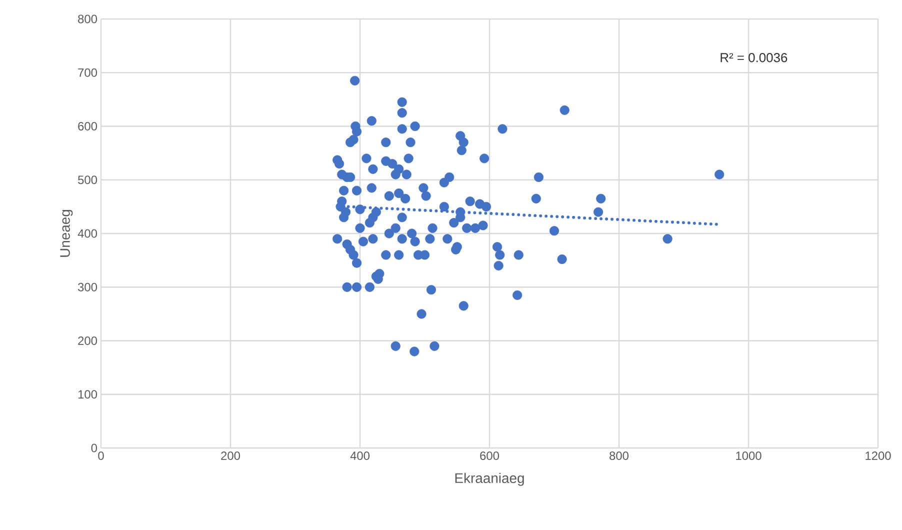 The image size is (902, 530). I want to click on y-tick-label: 600, so click(88, 126).